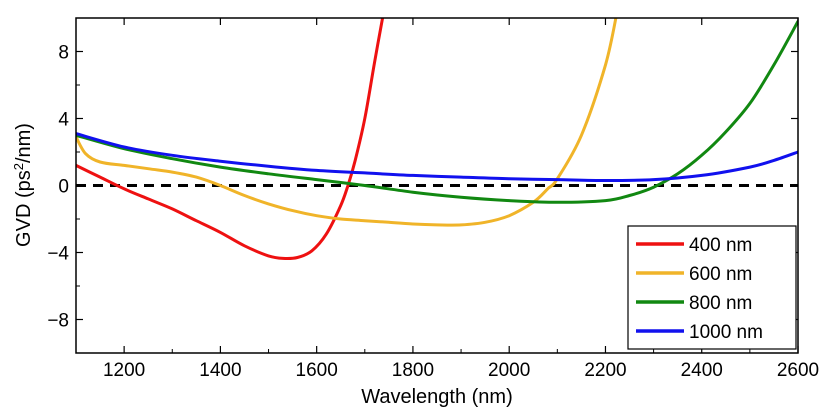 This screenshot has height=413, width=830. I want to click on x-tick-label: 1800, so click(413, 370).